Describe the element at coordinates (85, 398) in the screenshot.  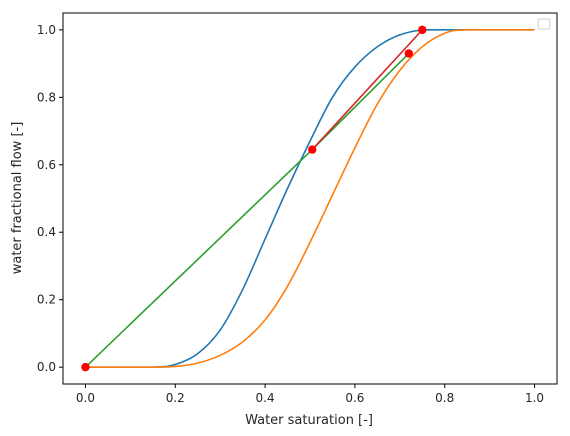
I see `x-tick-label: 0.0` at that location.